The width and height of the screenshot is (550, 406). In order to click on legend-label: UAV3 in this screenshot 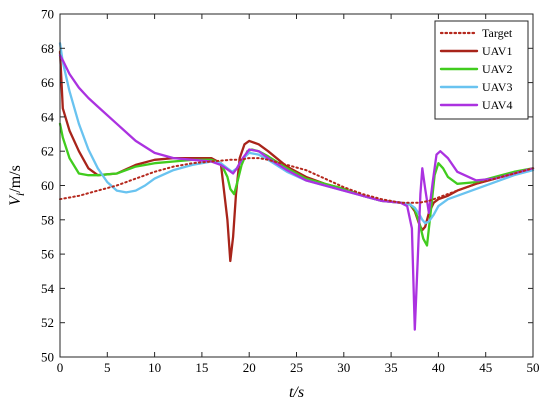, I will do `click(497, 87)`.